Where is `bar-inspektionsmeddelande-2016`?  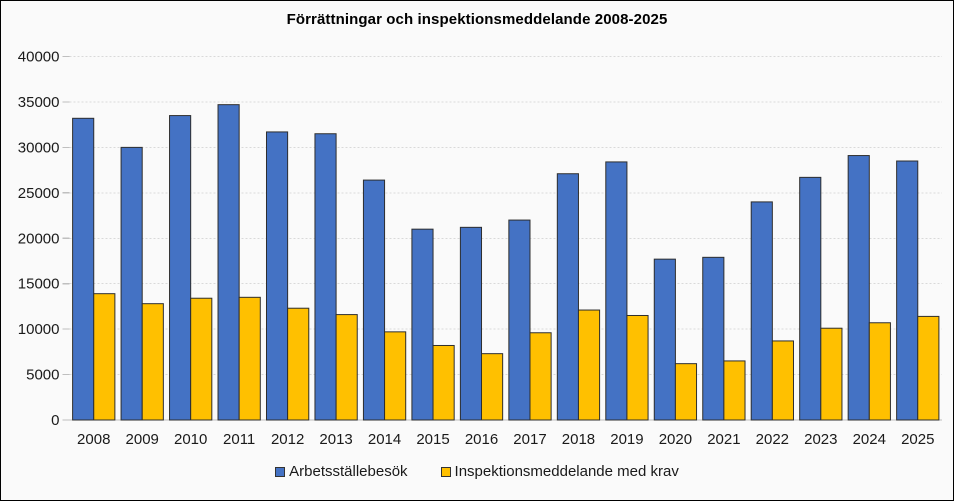
bar-inspektionsmeddelande-2016 is located at coordinates (492, 387).